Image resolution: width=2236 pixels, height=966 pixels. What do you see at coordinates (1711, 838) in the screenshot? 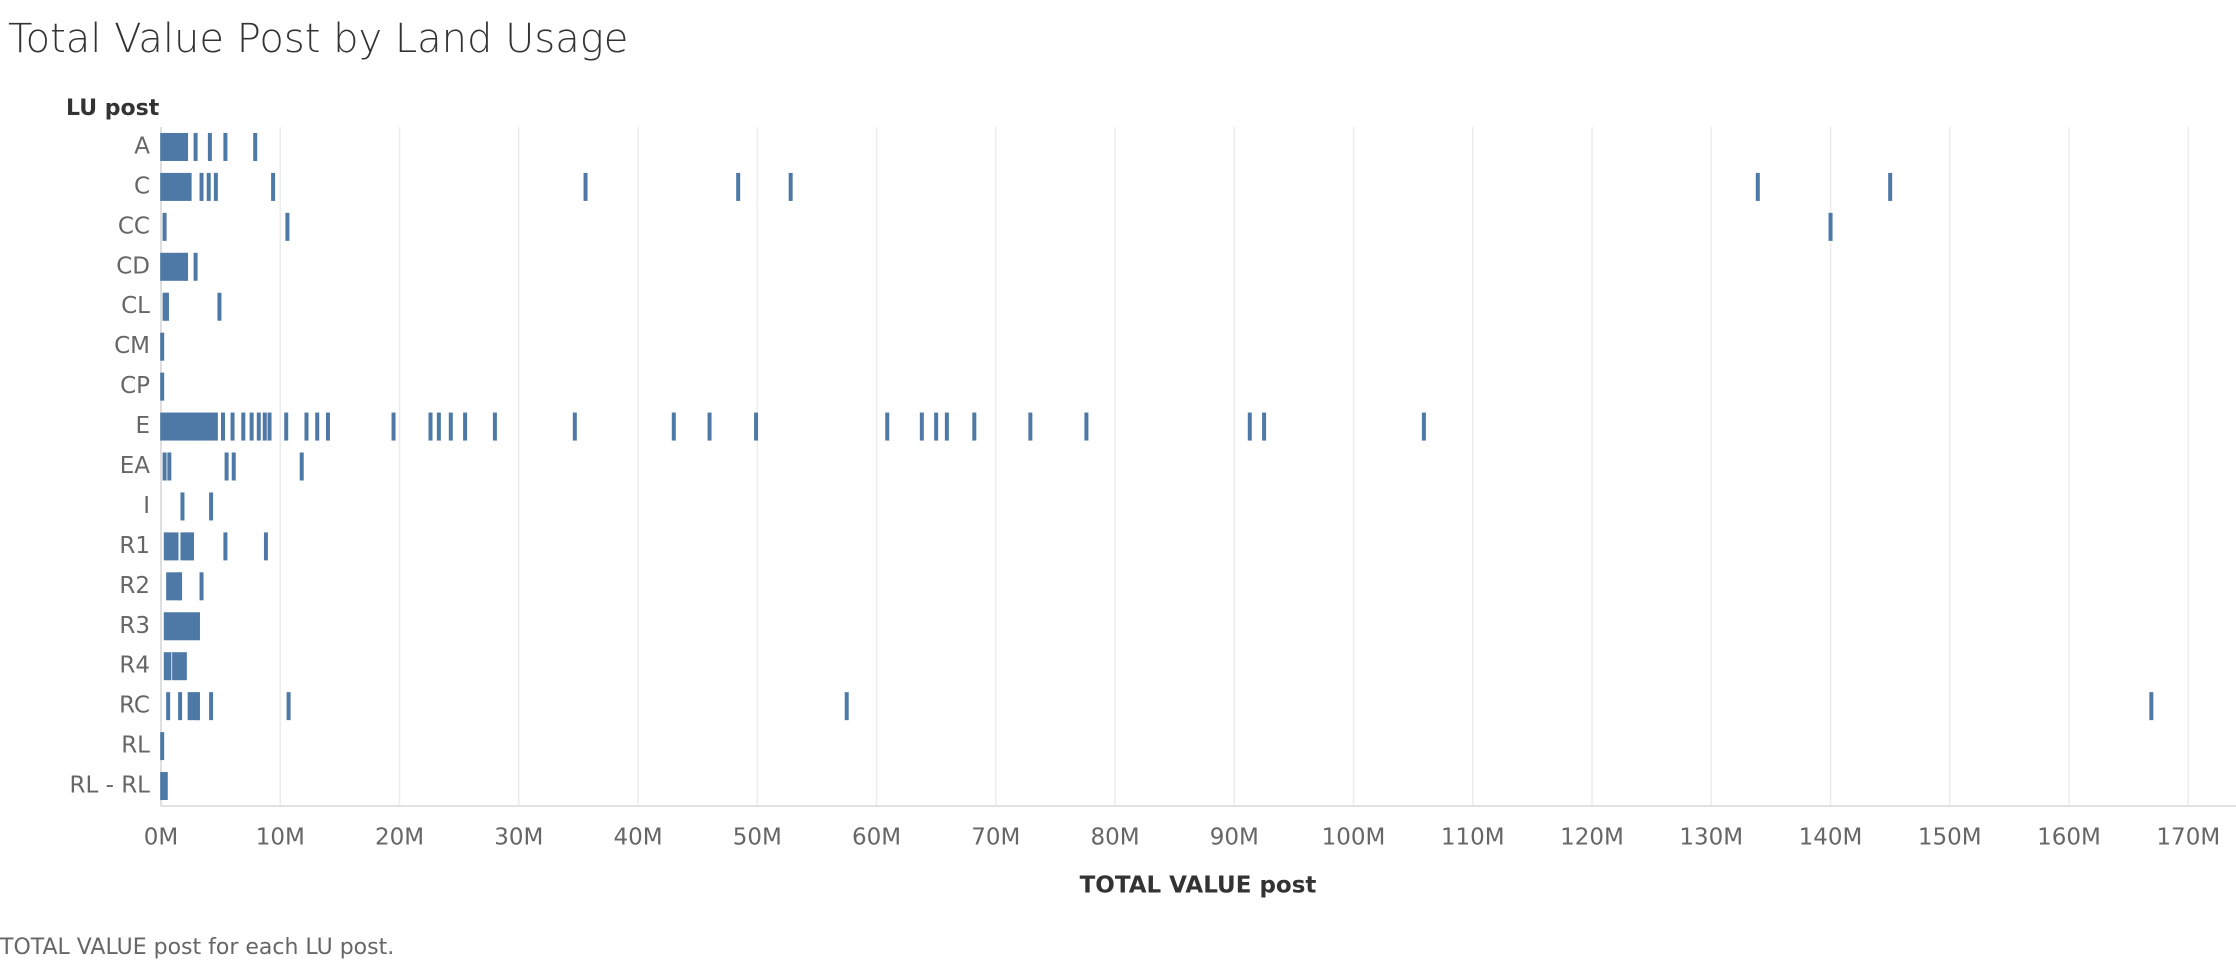
I see `x-tick-label: 130M` at bounding box center [1711, 838].